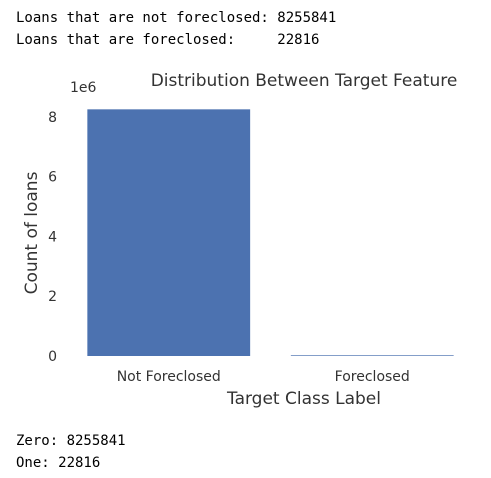 The image size is (491, 478). I want to click on y-tick-label: 8, so click(52, 118).